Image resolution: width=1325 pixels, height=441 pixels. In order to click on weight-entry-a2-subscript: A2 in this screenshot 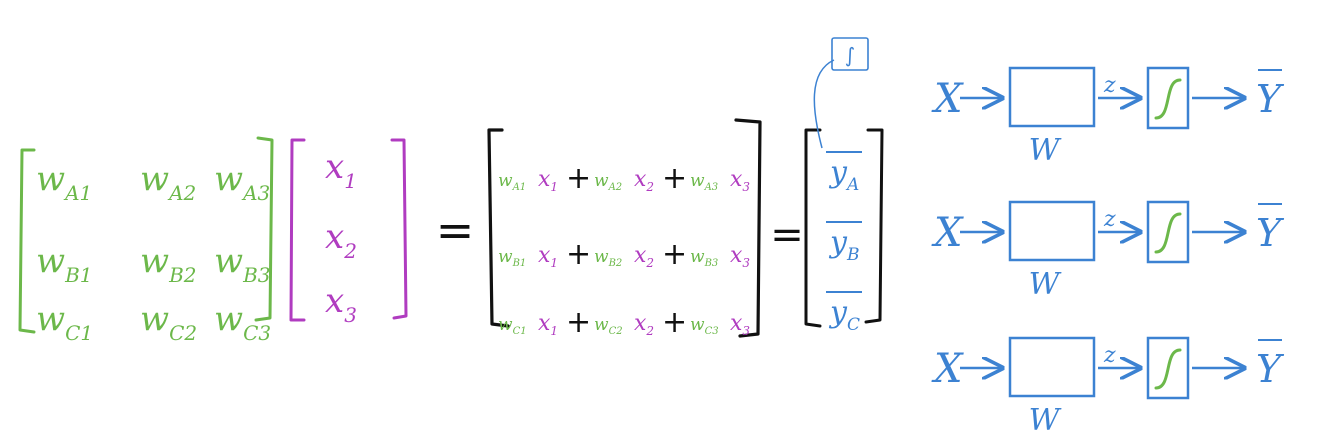, I will do `click(181, 193)`.